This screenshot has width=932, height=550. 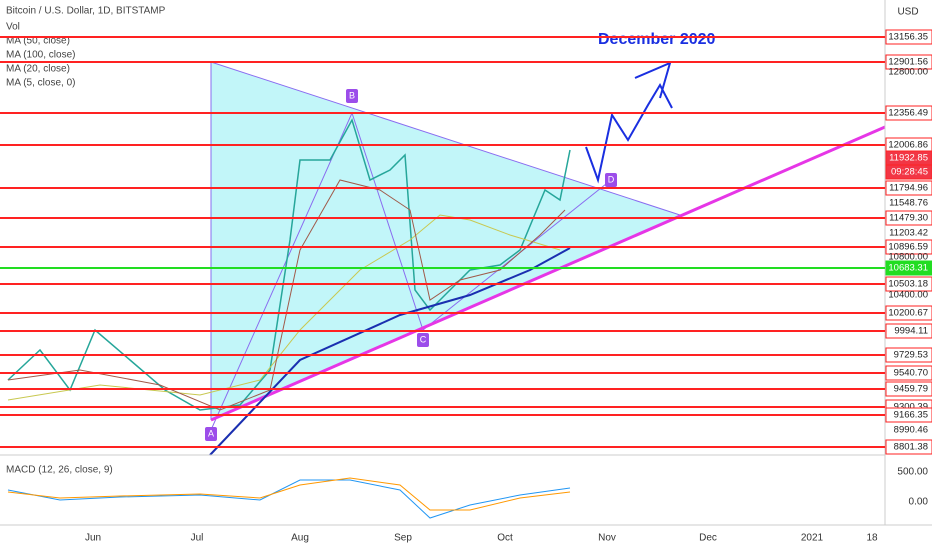 What do you see at coordinates (38, 41) in the screenshot?
I see `indicator-legend: MA (50, close)` at bounding box center [38, 41].